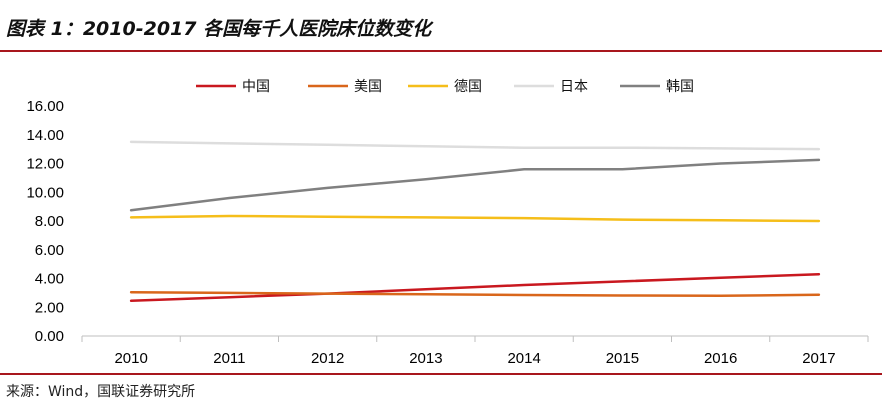 This screenshot has height=409, width=882. Describe the element at coordinates (101, 392) in the screenshot. I see `source-note: 来源：Wind，国联证券研究所` at that location.